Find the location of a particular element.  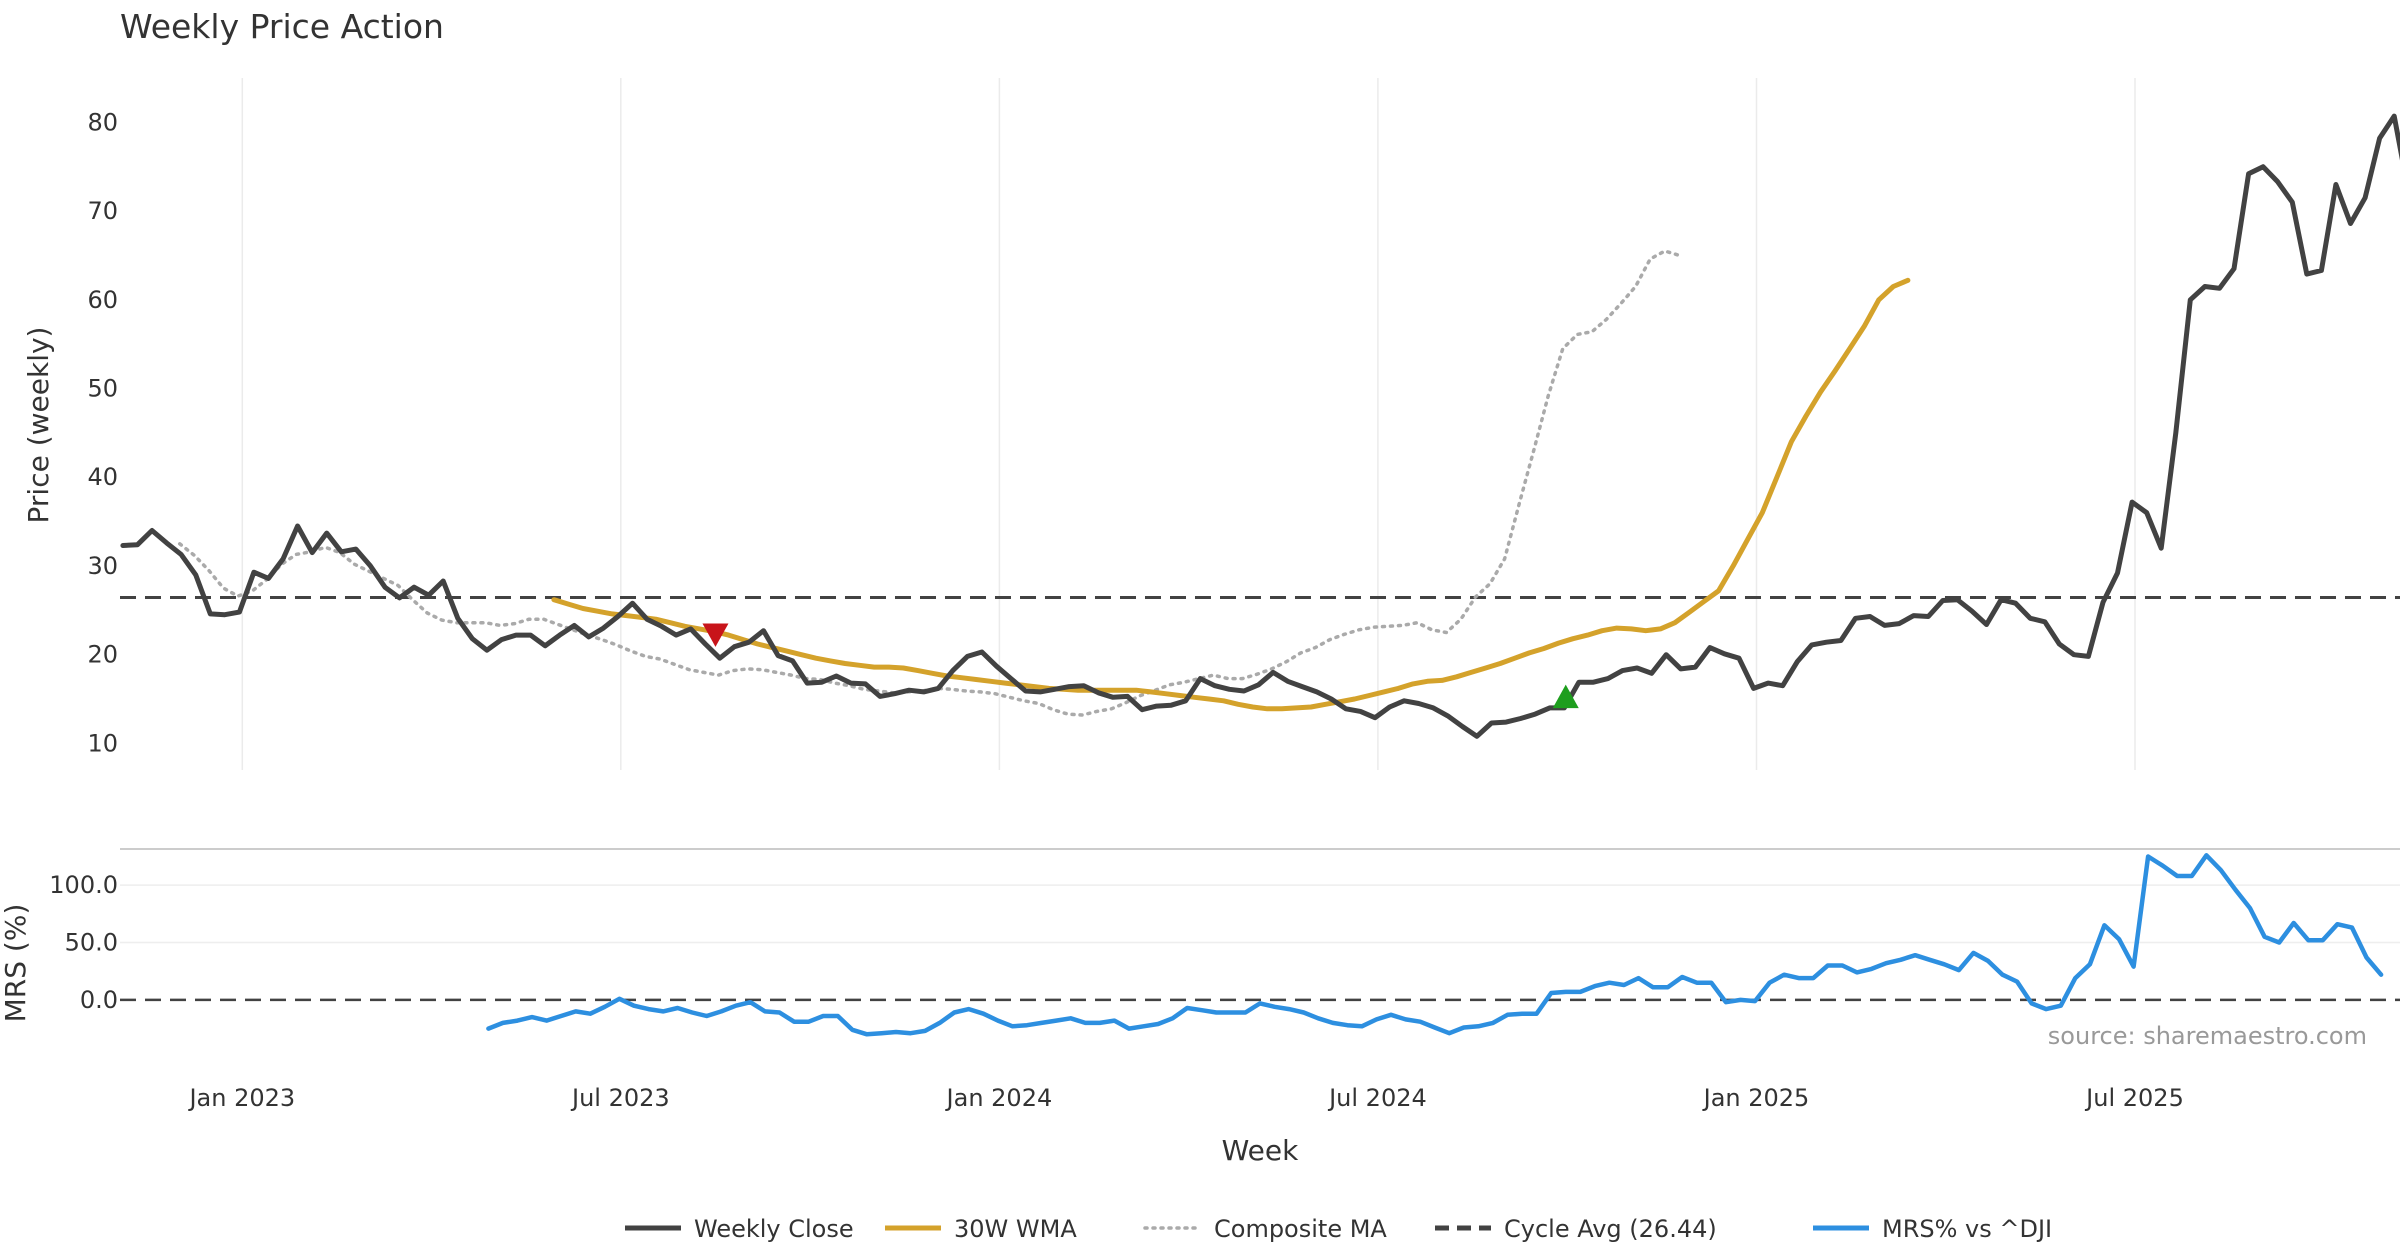

price-y-tick-label: 80 is located at coordinates (102, 122).